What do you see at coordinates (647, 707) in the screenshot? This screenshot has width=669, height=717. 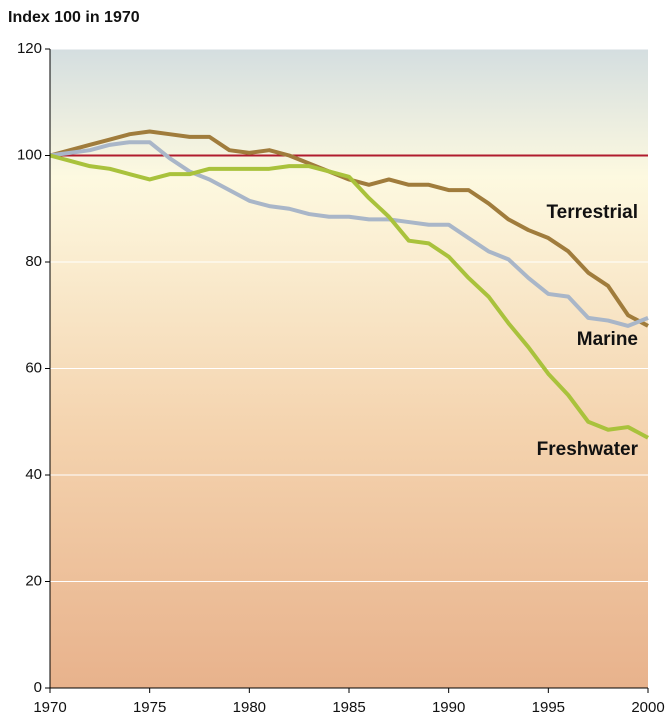 I see `x-tick-label: 2000` at bounding box center [647, 707].